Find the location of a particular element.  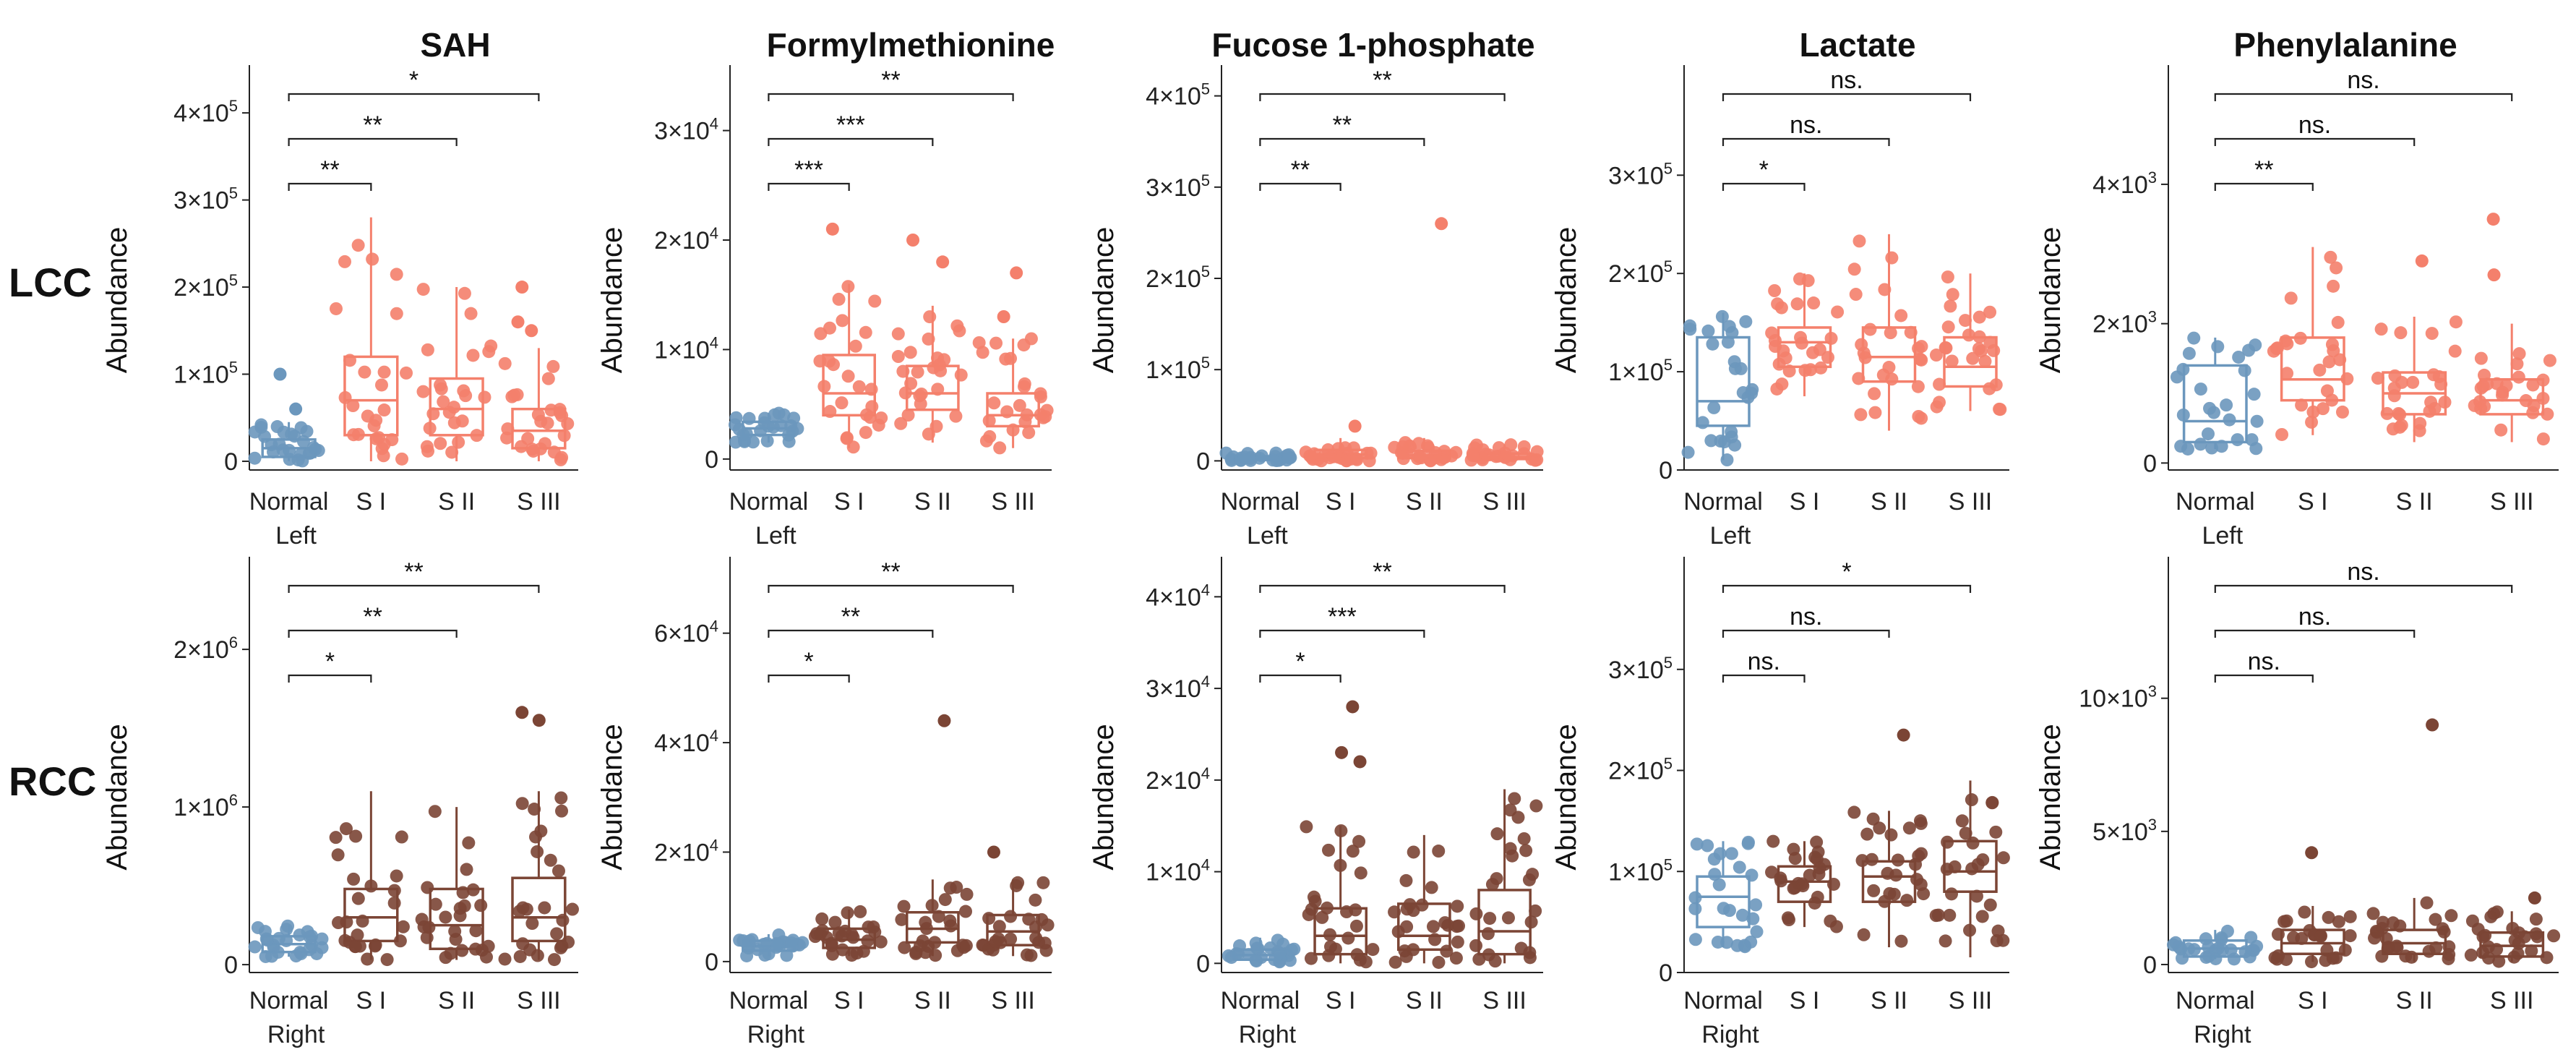

x-tick-label: Normal is located at coordinates (2215, 502).